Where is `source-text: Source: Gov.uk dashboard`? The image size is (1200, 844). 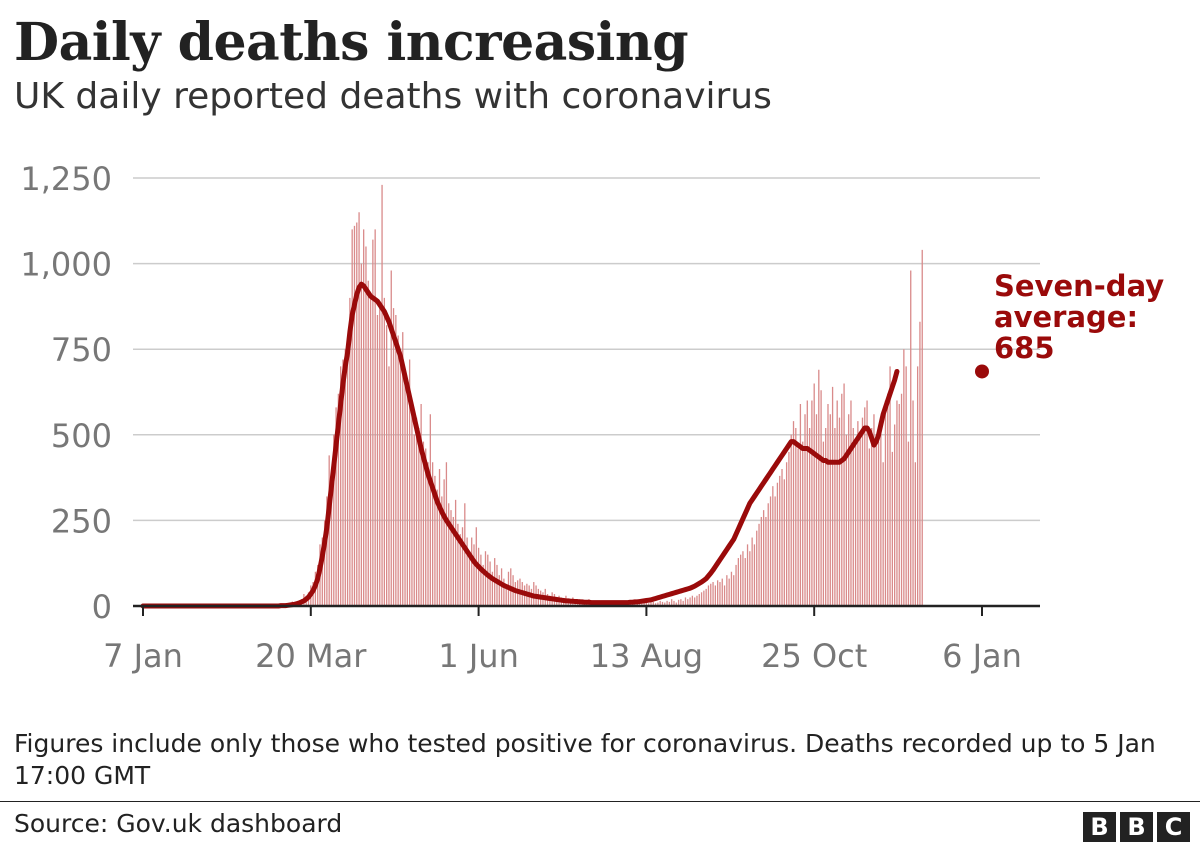 source-text: Source: Gov.uk dashboard is located at coordinates (178, 823).